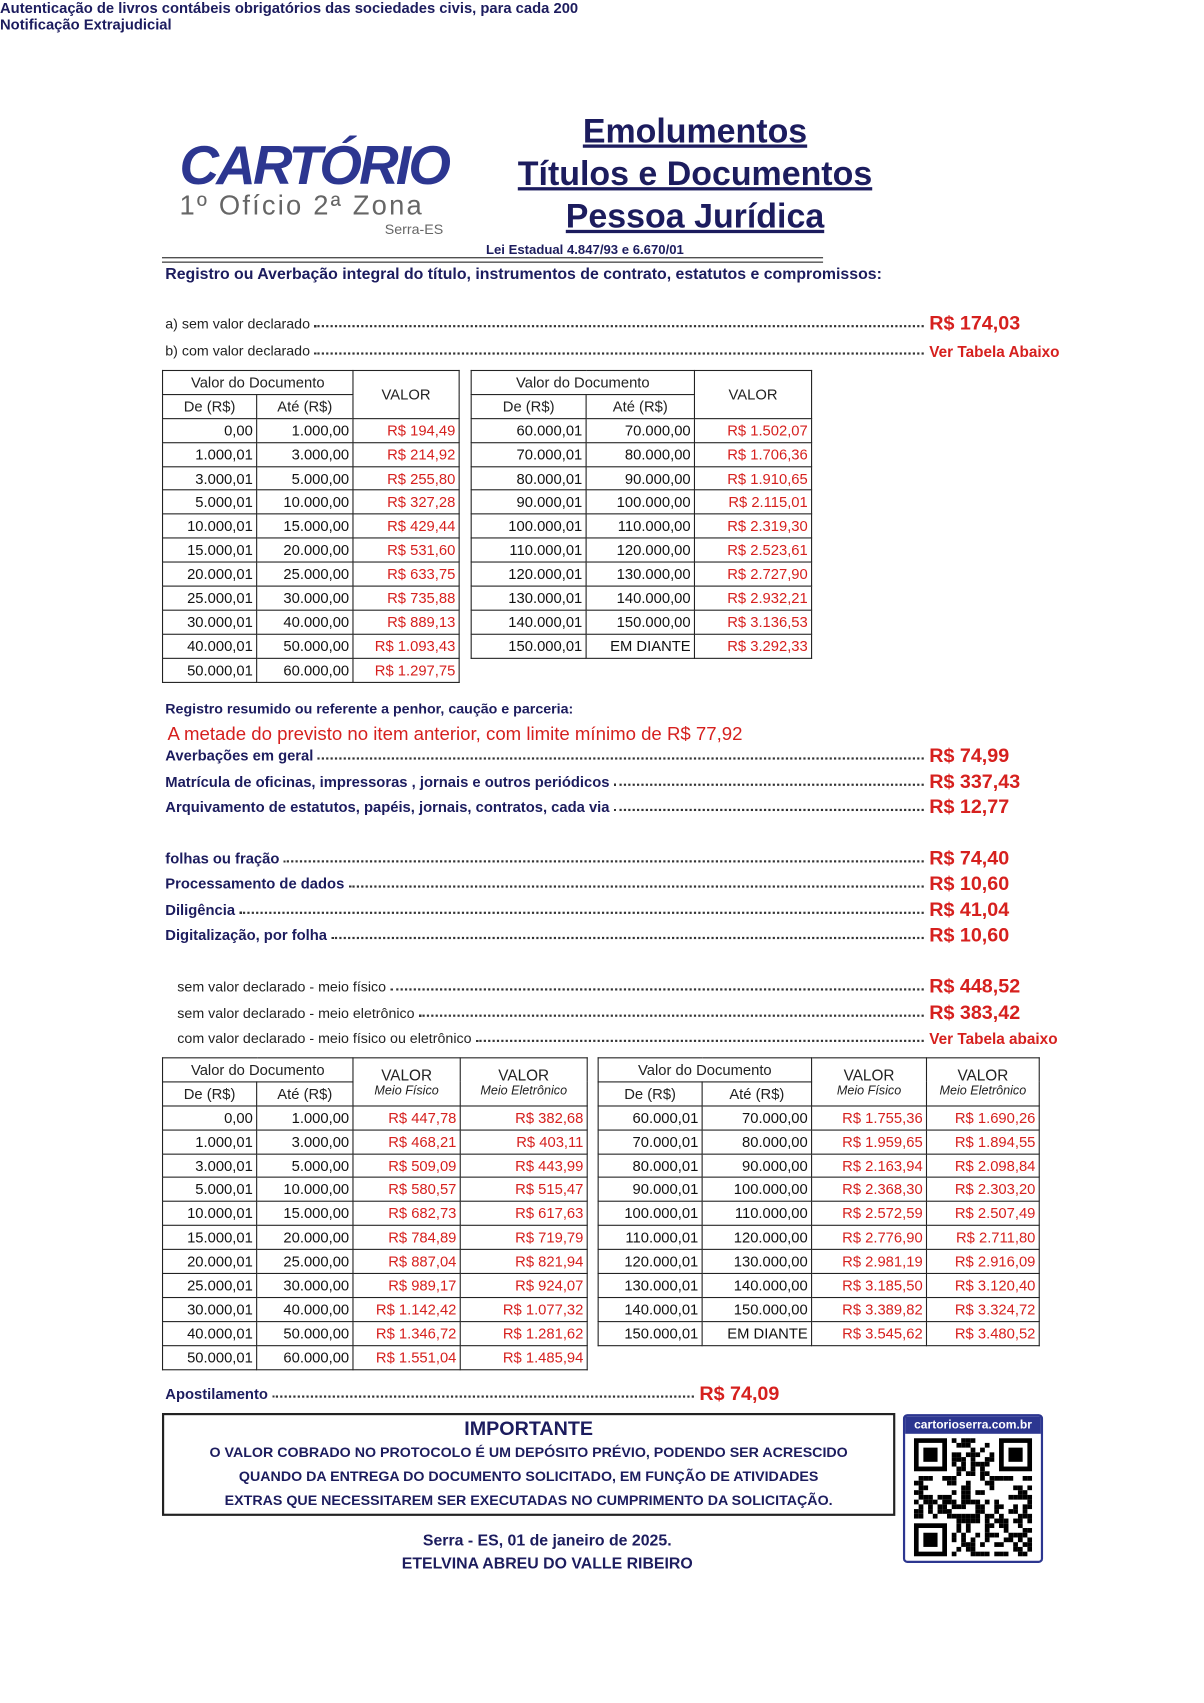  Describe the element at coordinates (757, 1309) in the screenshot. I see `table-cell: 150.000,00` at that location.